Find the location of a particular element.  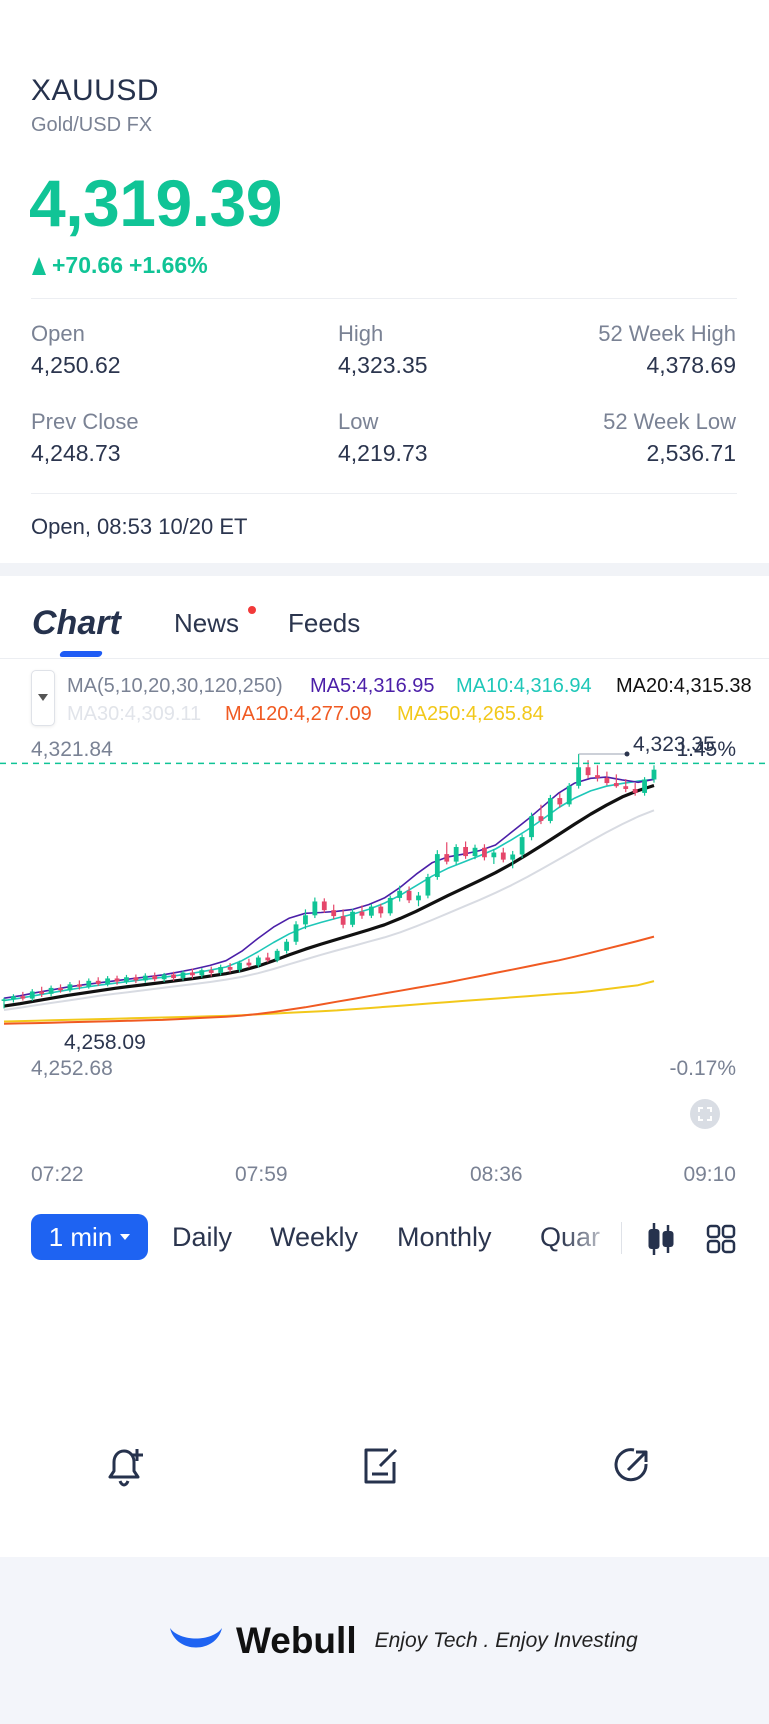

indicator-toggle-button is located at coordinates (43, 698).